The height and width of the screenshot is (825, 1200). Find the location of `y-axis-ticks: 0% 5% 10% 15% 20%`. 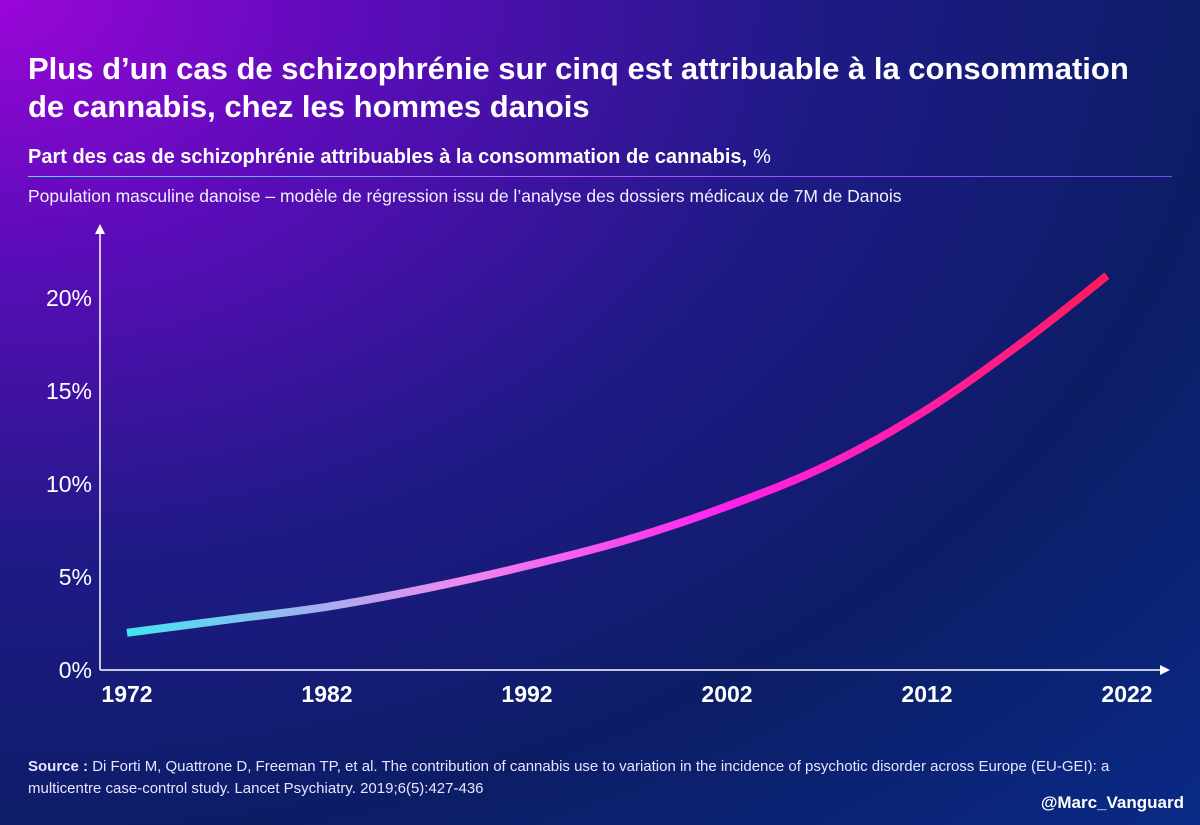

y-axis-ticks: 0% 5% 10% 15% 20% is located at coordinates (69, 484).